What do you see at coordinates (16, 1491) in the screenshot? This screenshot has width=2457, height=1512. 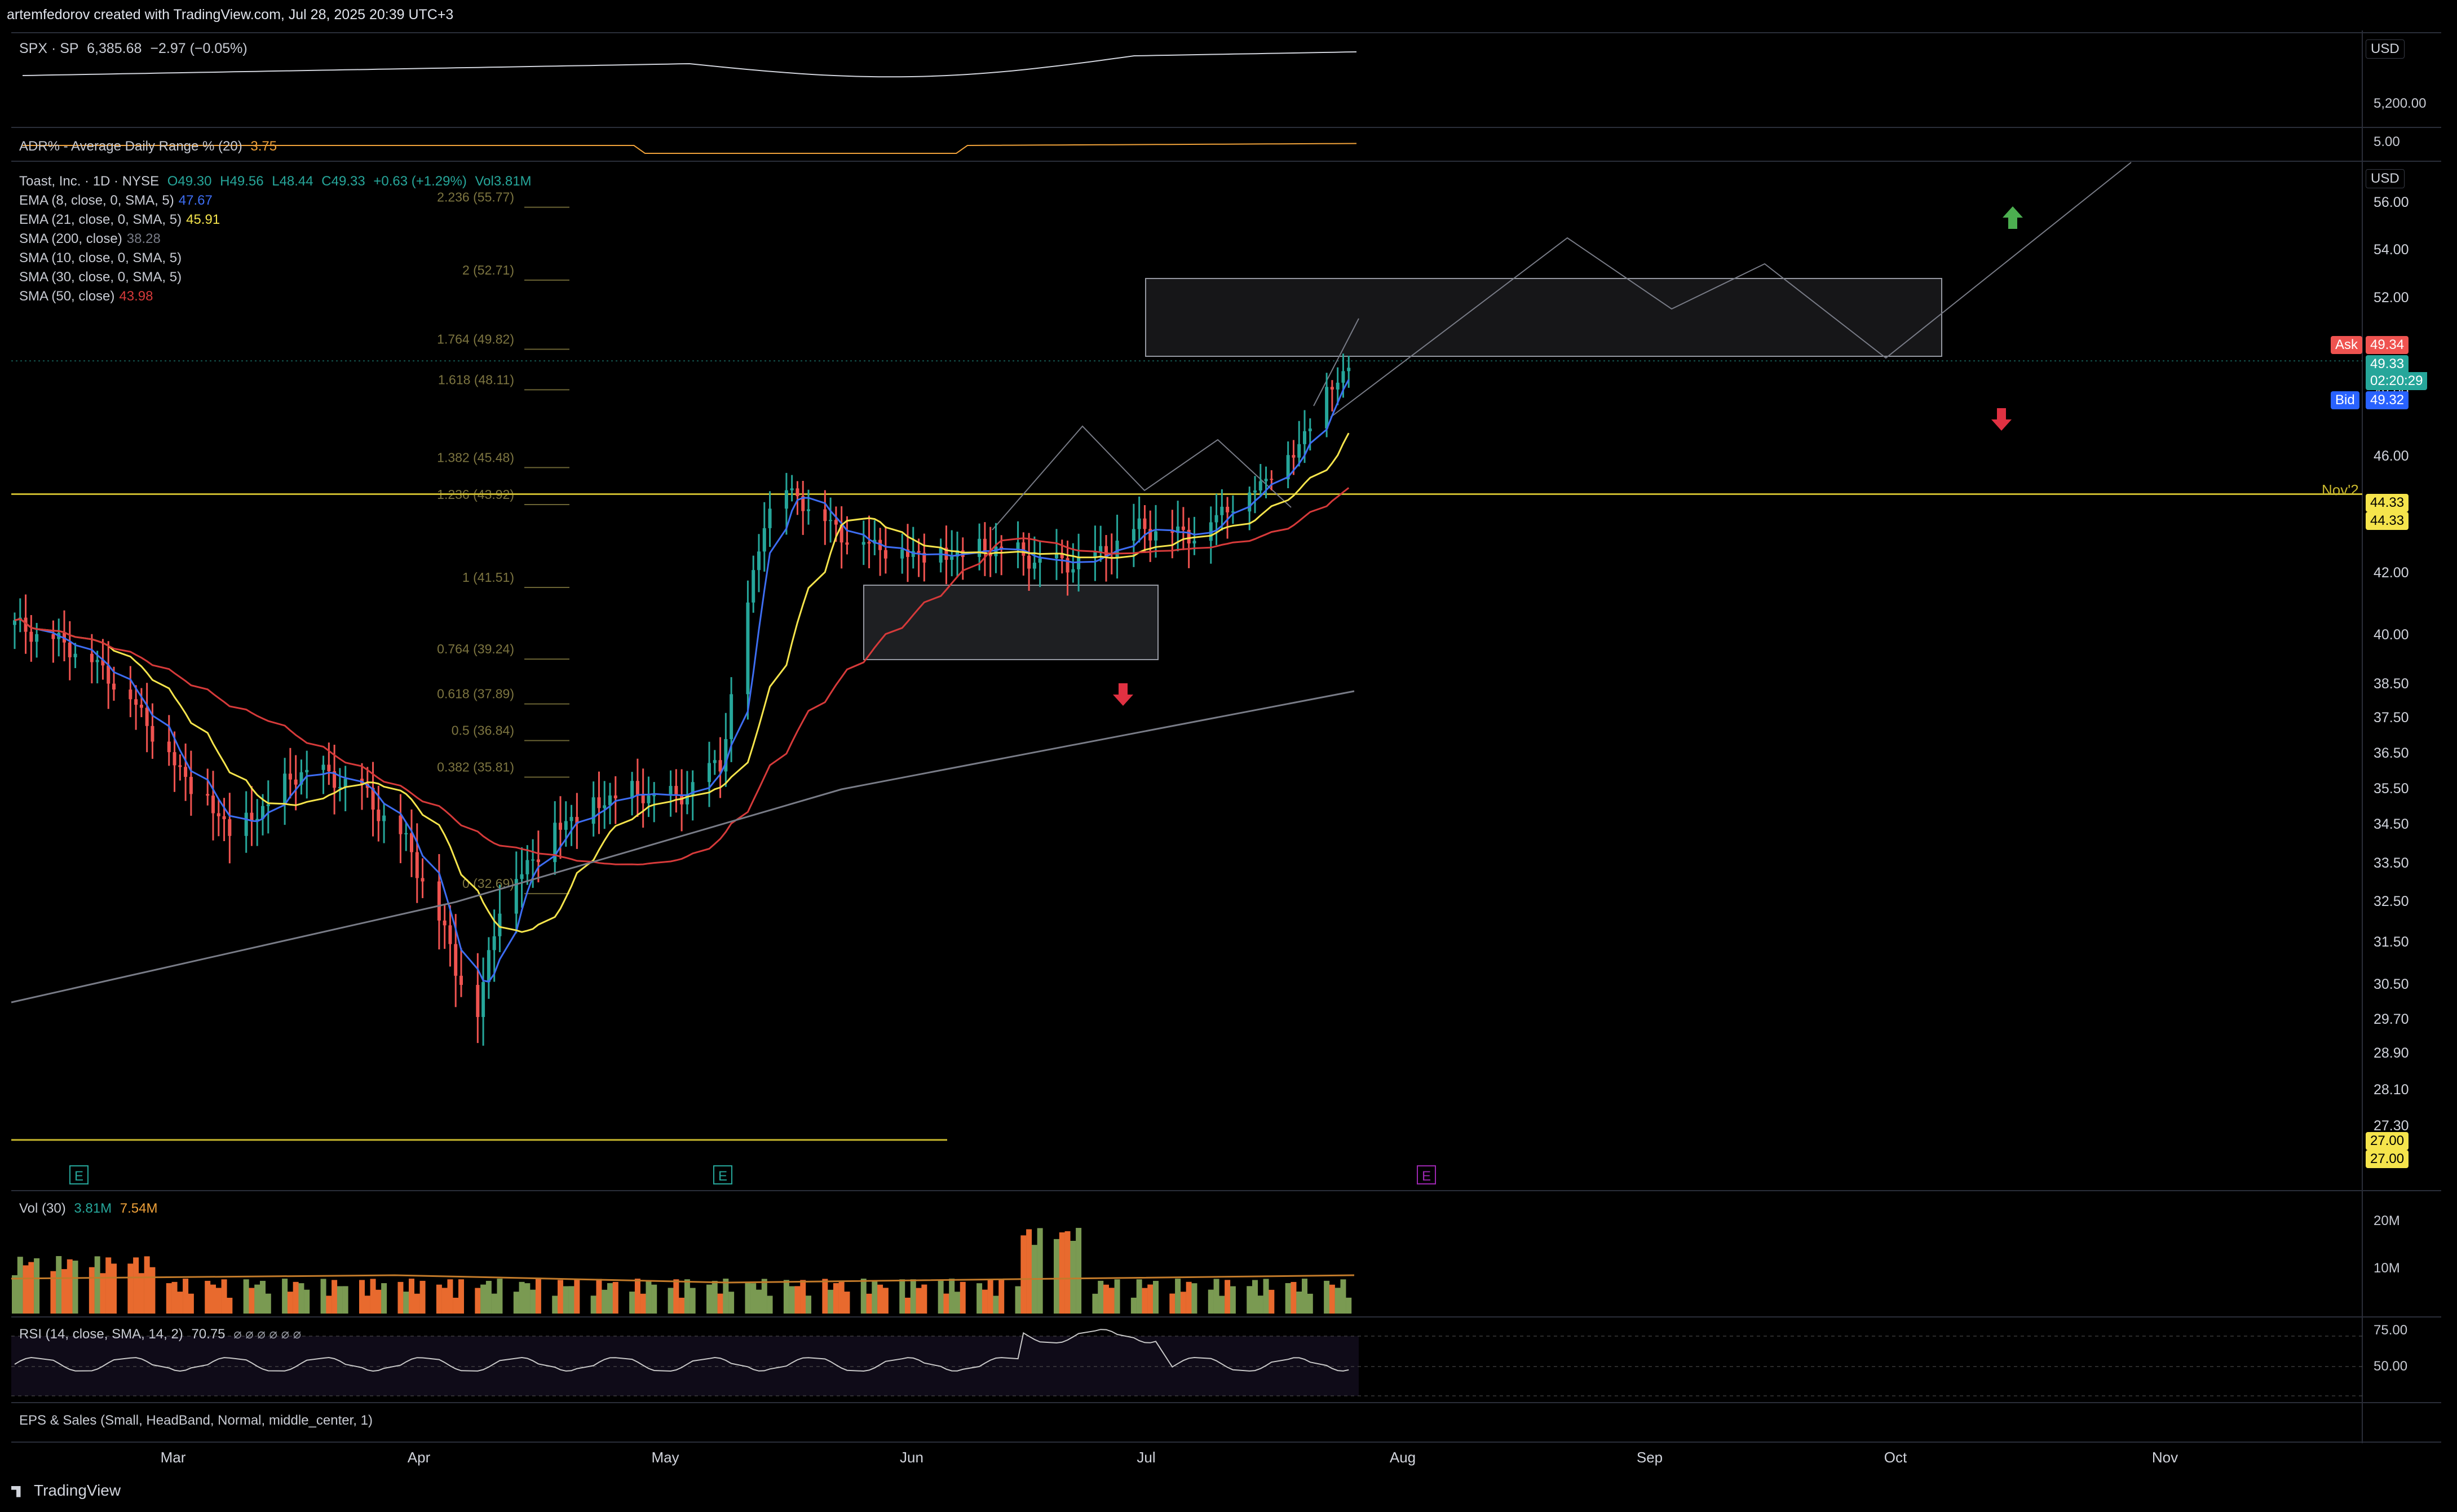 I see `tradingview-logo-icon` at bounding box center [16, 1491].